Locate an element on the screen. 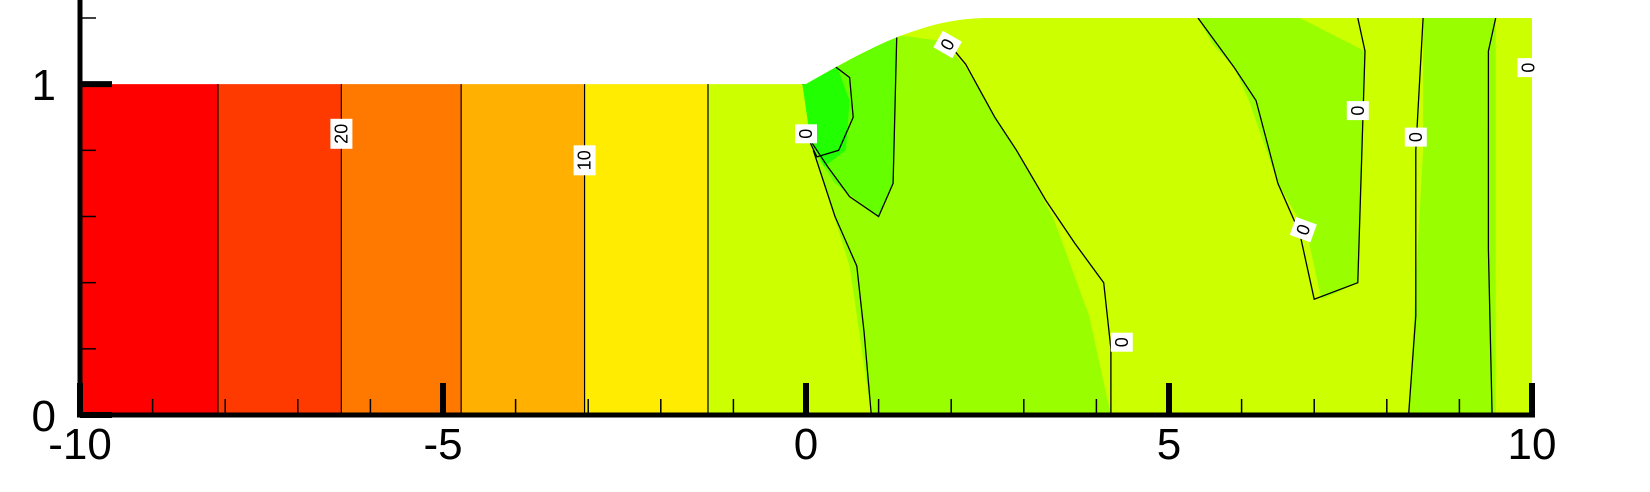 This screenshot has width=1650, height=492. x-tick-label: 0 is located at coordinates (806, 444).